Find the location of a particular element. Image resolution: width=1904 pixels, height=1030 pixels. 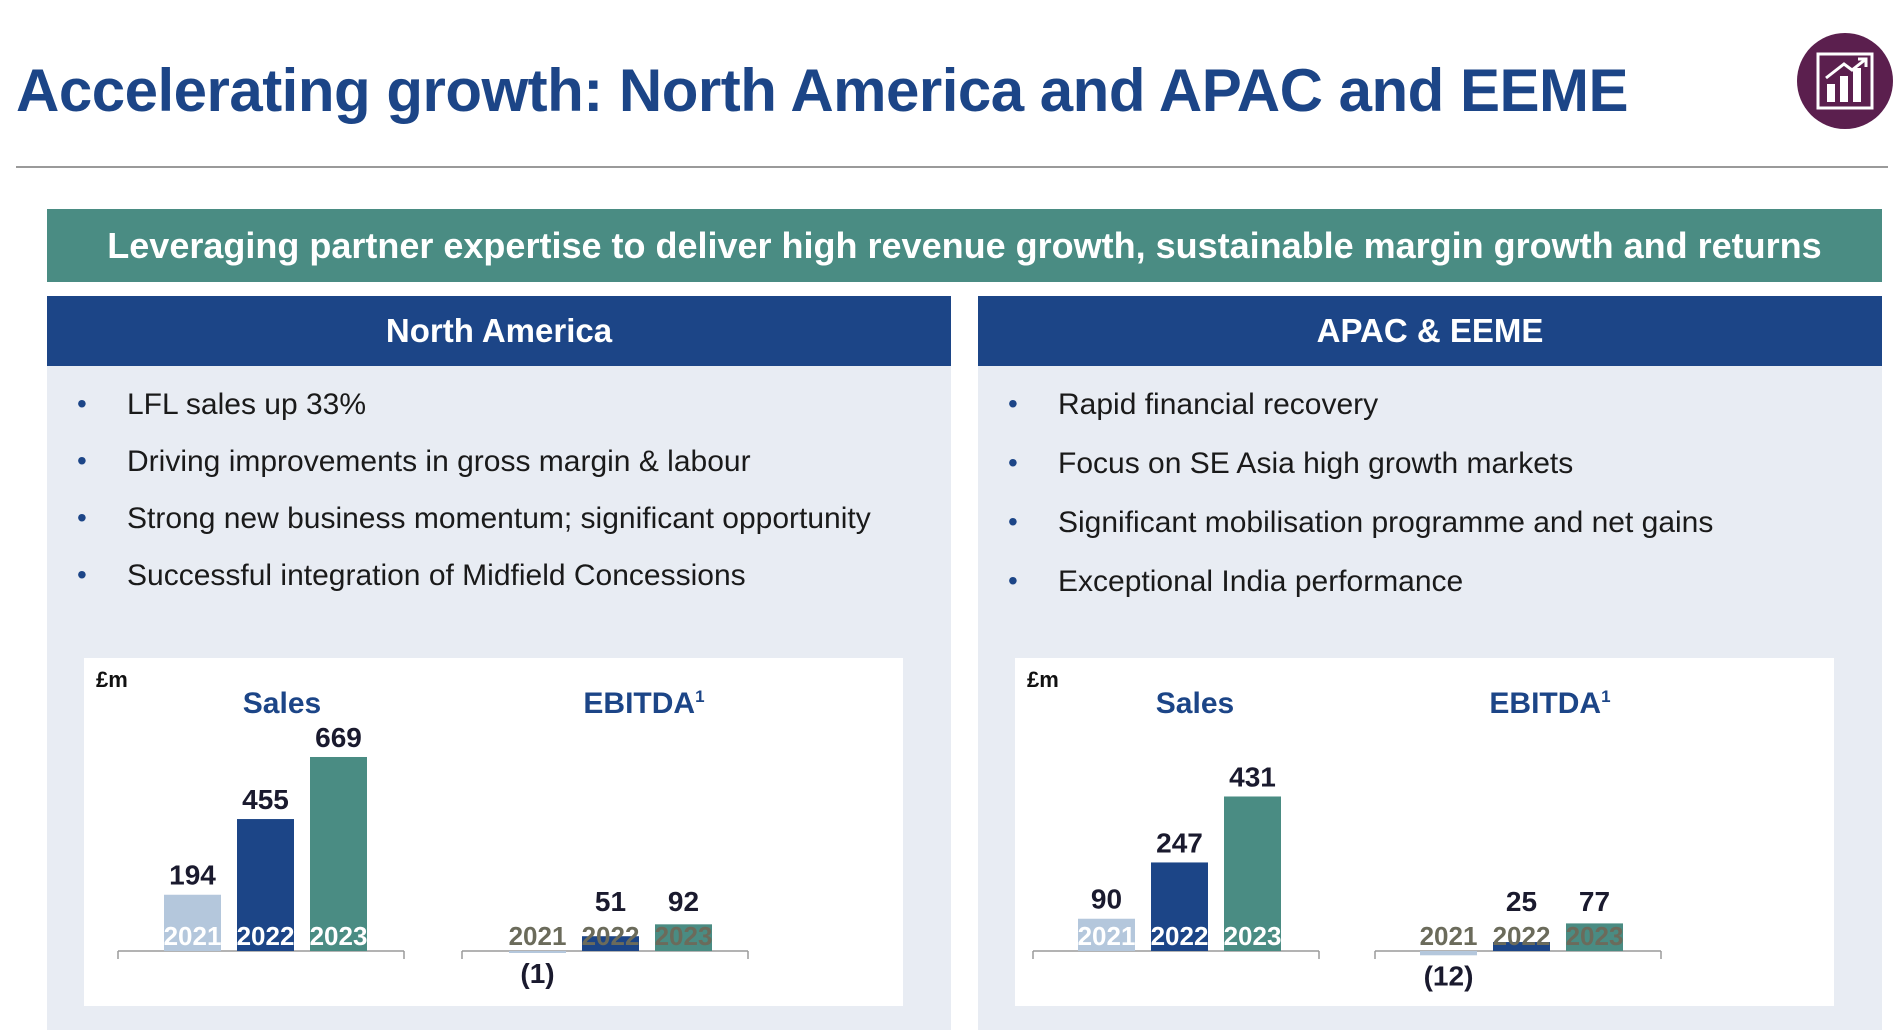

value-label: 194 is located at coordinates (192, 875).